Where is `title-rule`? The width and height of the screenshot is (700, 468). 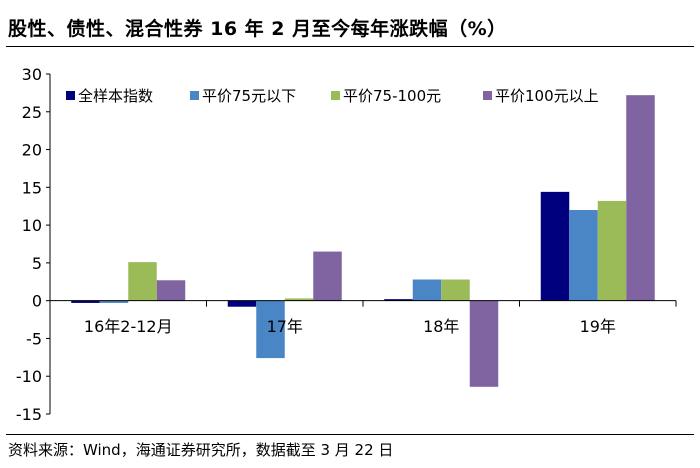 title-rule is located at coordinates (350, 46).